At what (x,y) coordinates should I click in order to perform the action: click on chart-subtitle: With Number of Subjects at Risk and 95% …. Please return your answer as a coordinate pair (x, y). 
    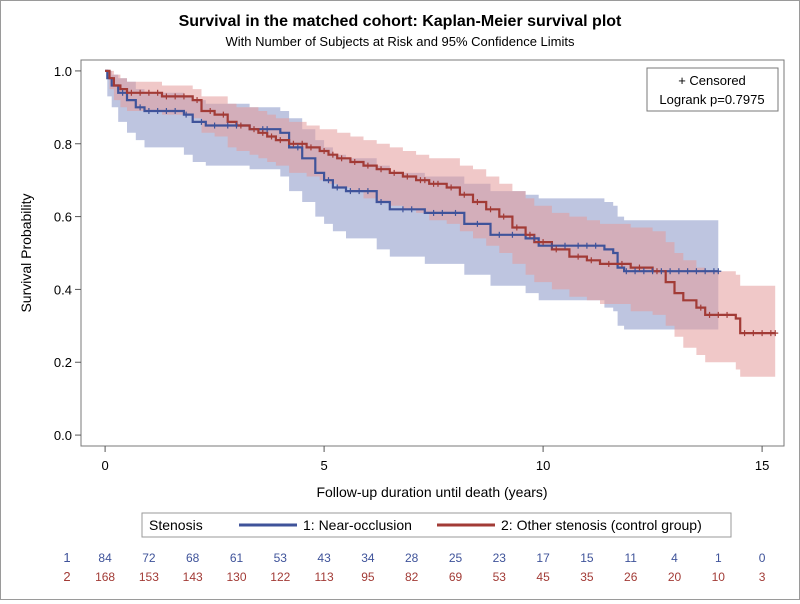
    Looking at the image, I should click on (400, 41).